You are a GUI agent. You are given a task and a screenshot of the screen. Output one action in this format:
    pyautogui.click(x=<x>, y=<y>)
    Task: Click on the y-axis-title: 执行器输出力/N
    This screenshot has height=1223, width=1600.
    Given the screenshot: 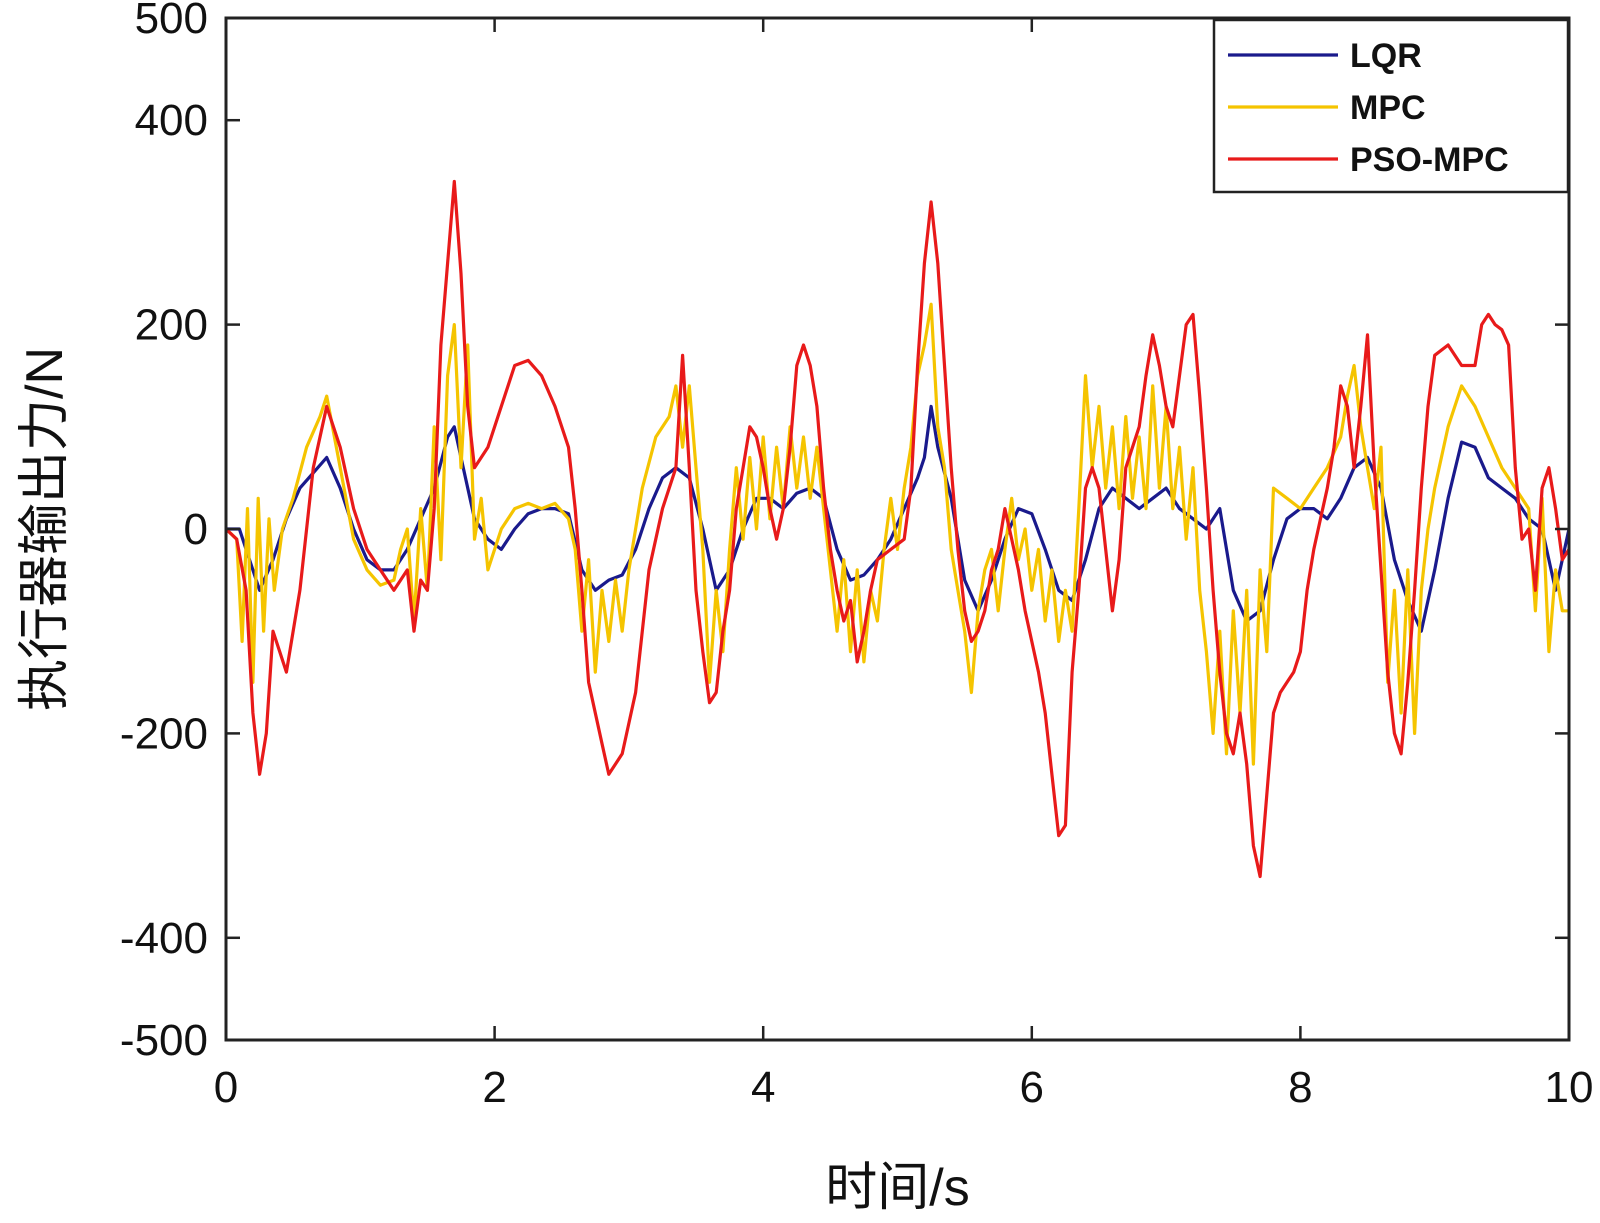 What is the action you would take?
    pyautogui.click(x=45, y=529)
    